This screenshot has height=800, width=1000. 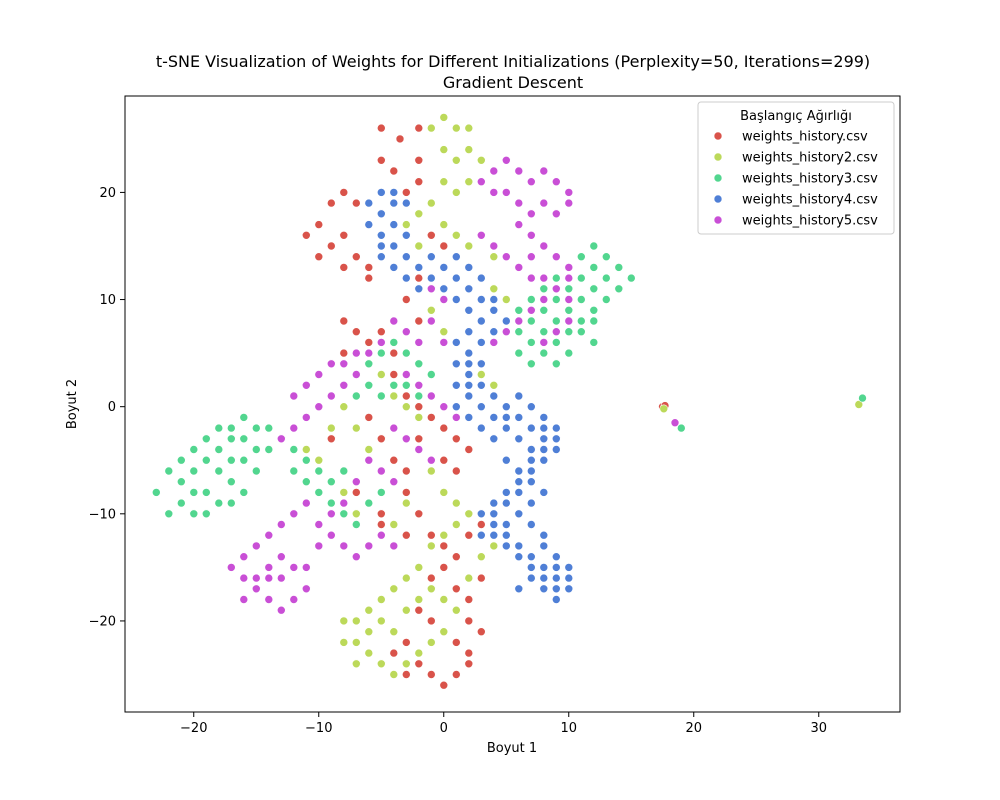 I want to click on legend-label-5: weights_history5.csv, so click(x=810, y=221).